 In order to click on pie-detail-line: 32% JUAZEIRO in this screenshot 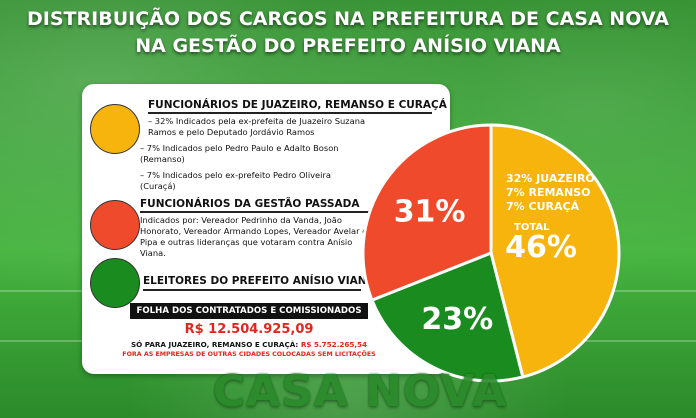, I will do `click(550, 178)`.